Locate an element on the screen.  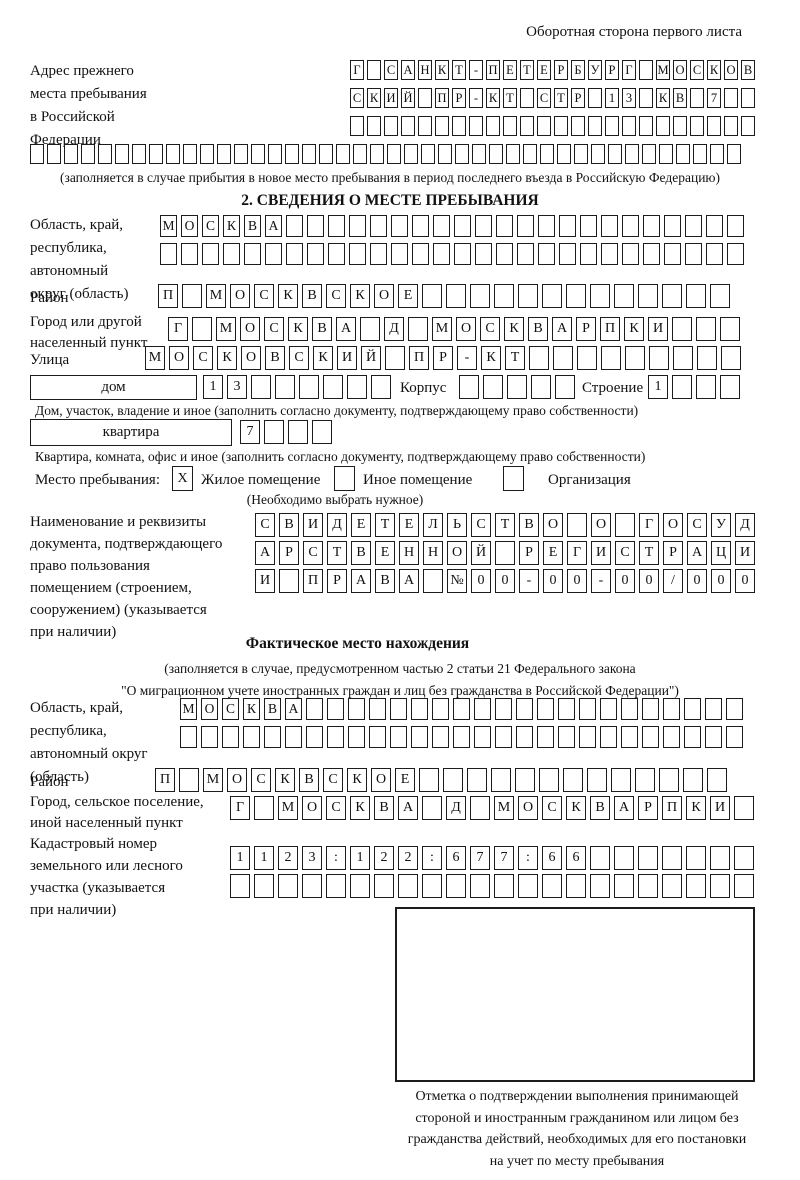
char-box: 1 is located at coordinates (658, 387).